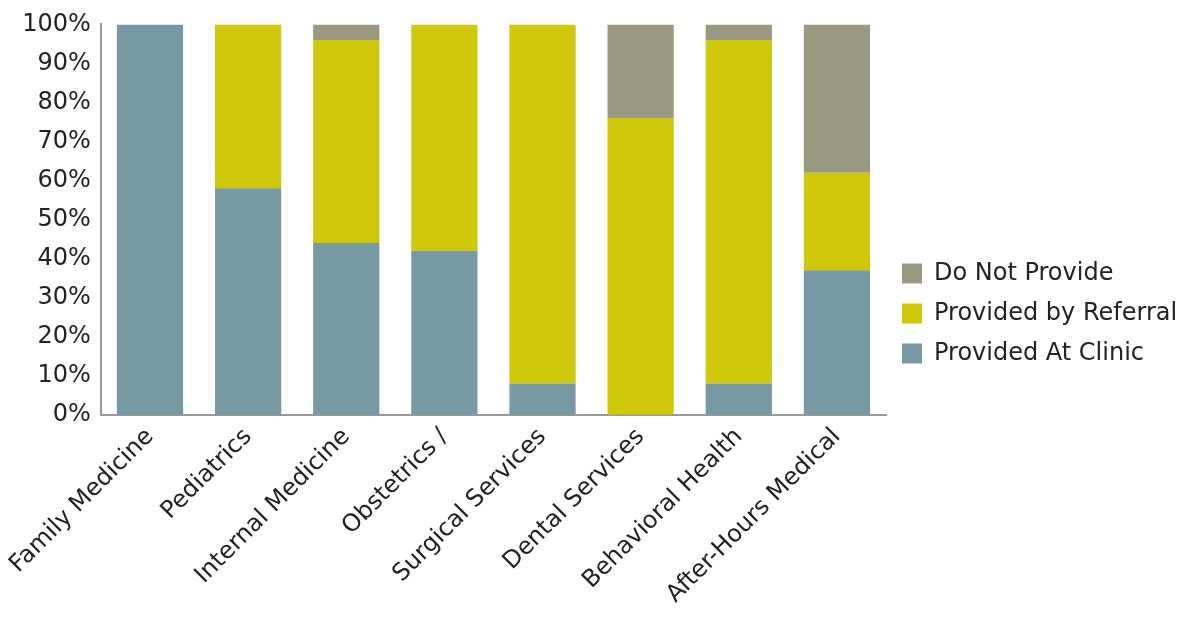 The height and width of the screenshot is (617, 1188). What do you see at coordinates (64, 139) in the screenshot?
I see `y-tick-label: 70%` at bounding box center [64, 139].